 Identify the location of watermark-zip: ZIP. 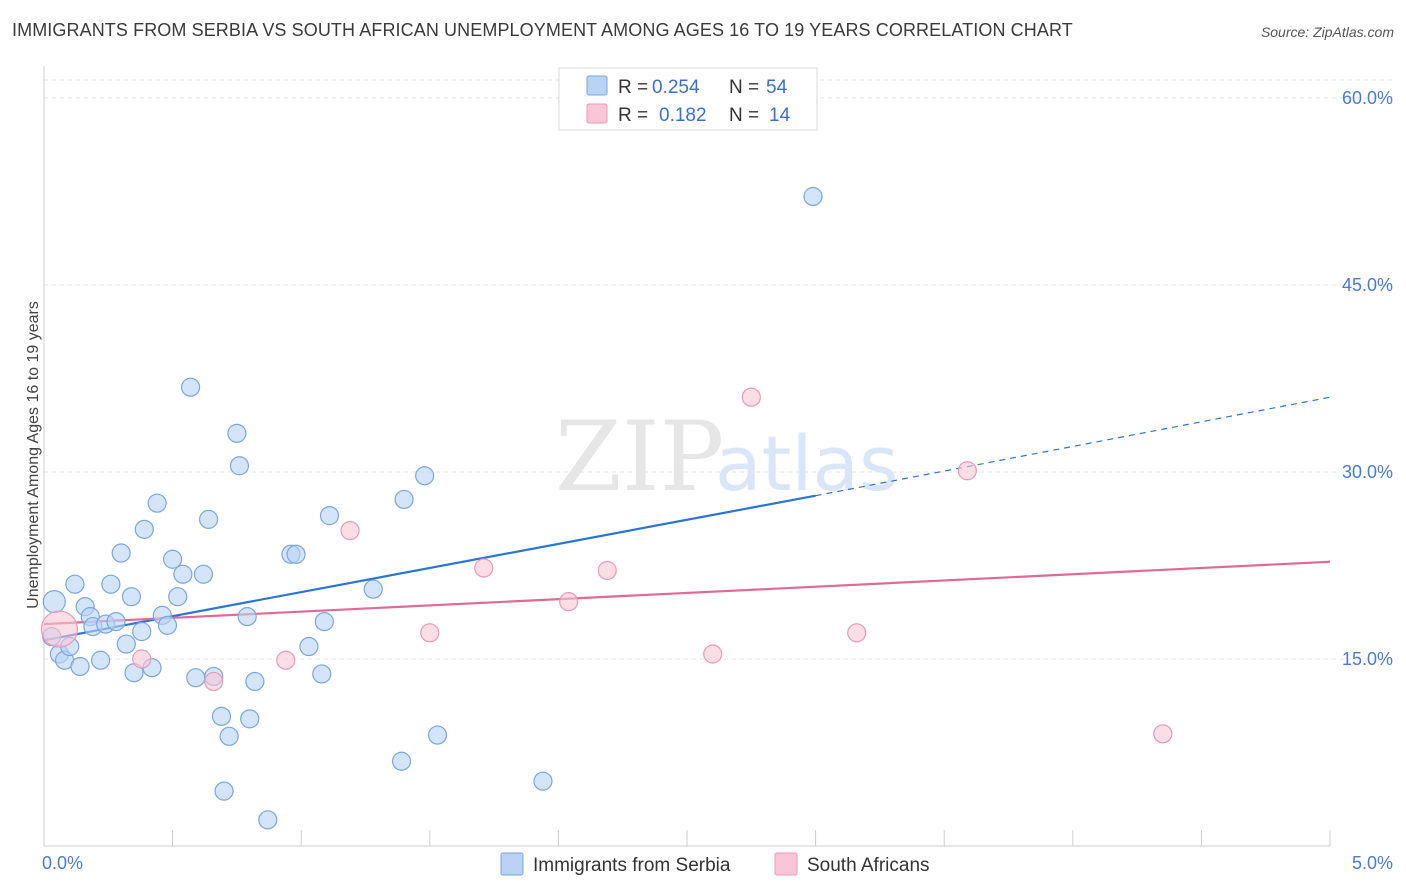
(639, 457).